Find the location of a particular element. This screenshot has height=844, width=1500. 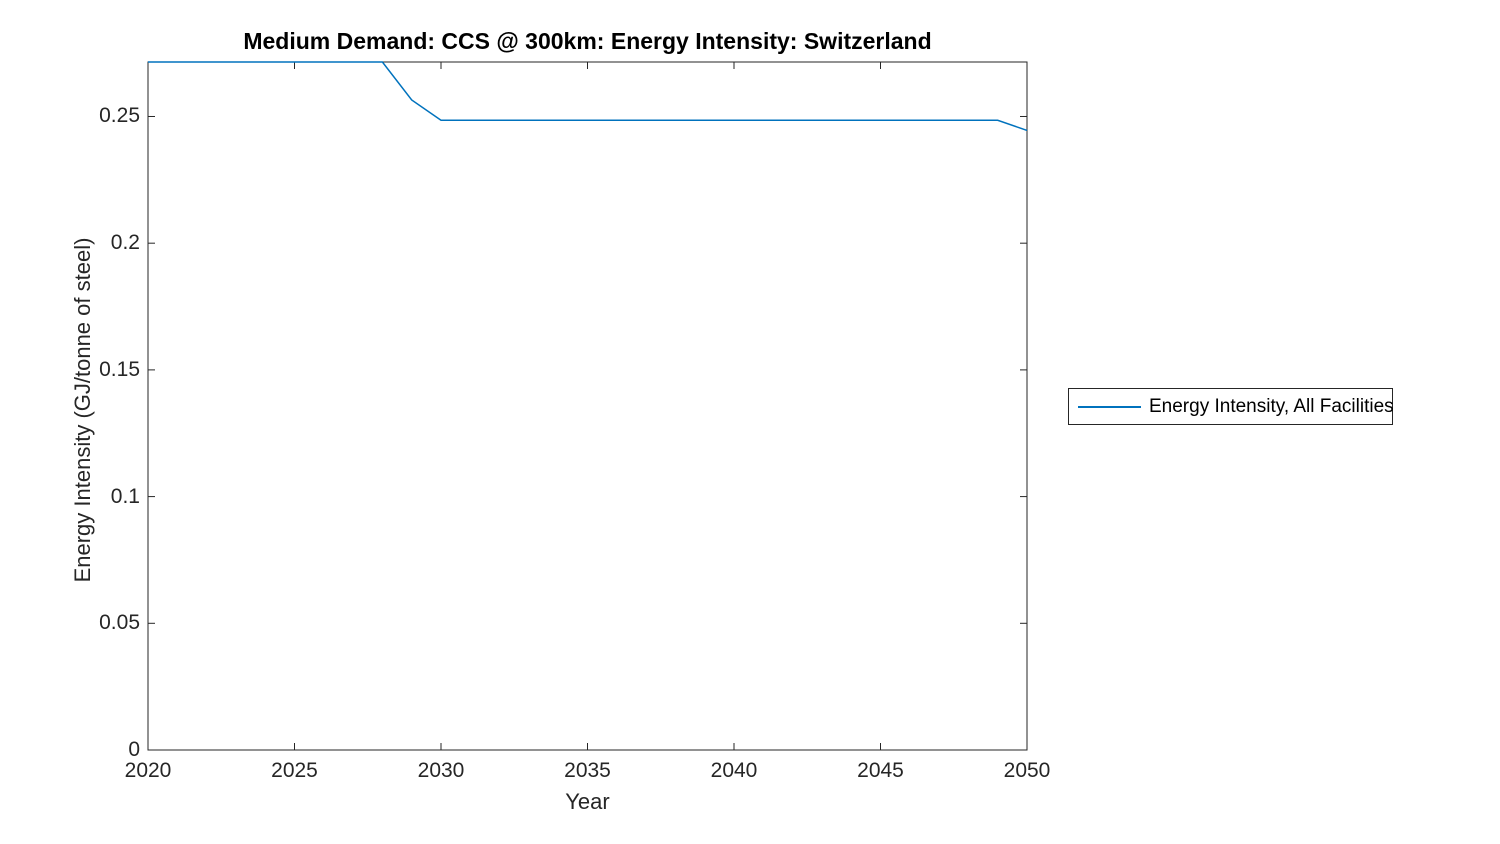

legend: Energy Intensity, All Facilities is located at coordinates (1231, 406).